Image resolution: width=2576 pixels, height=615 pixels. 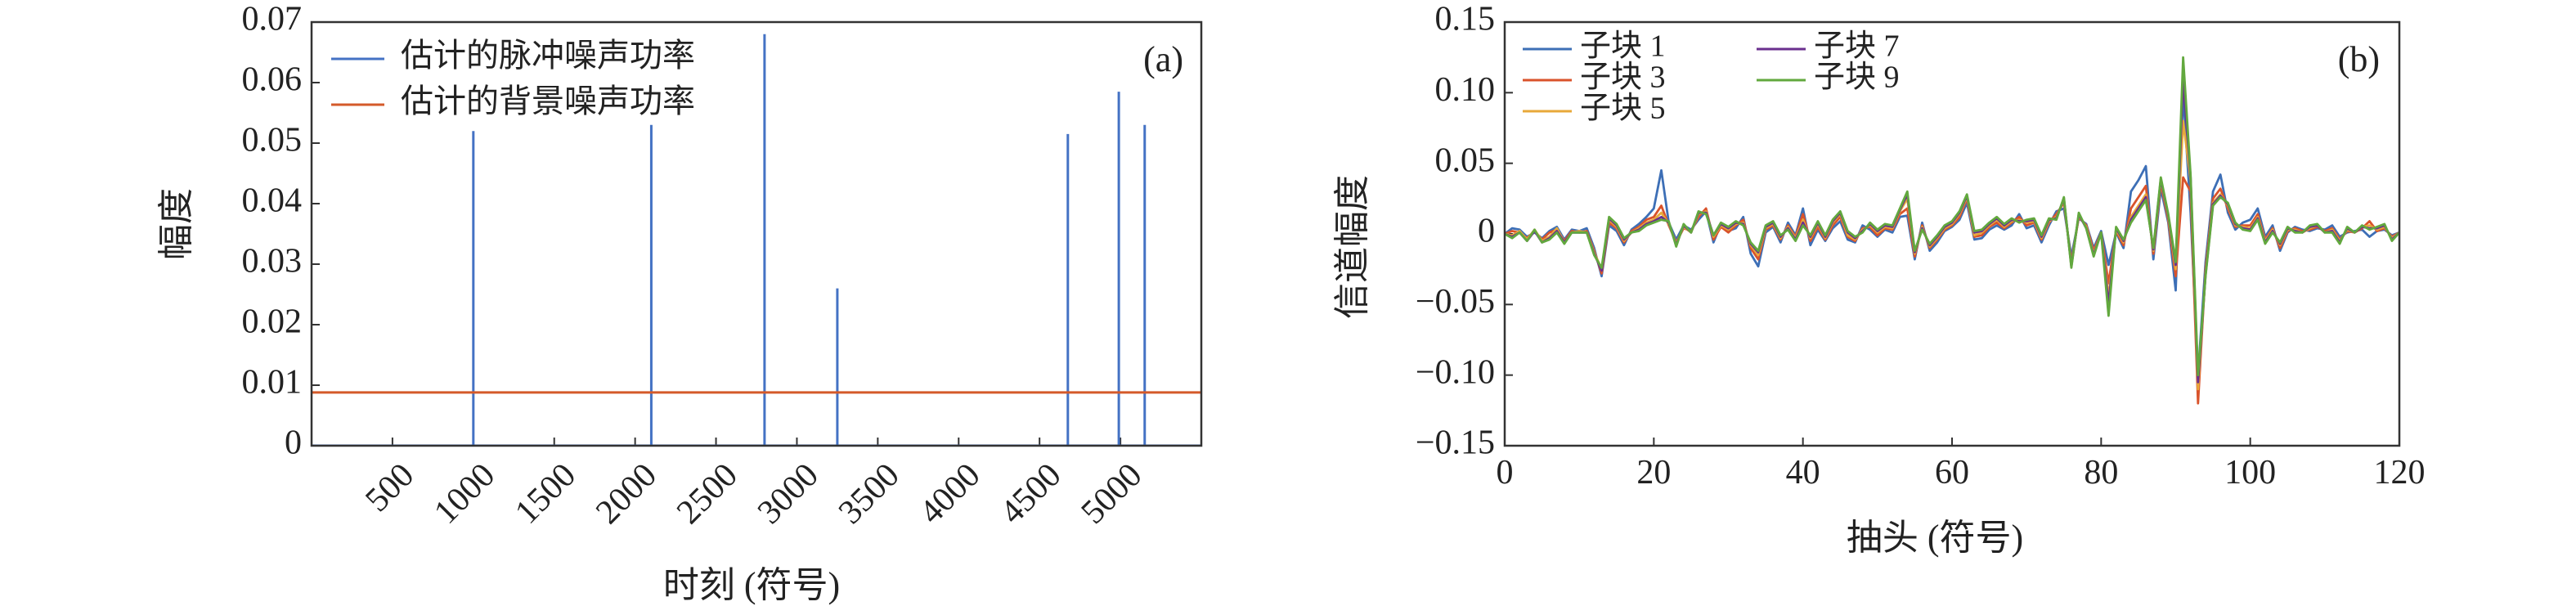 What do you see at coordinates (272, 383) in the screenshot?
I see `a-ytick-label: 0.01` at bounding box center [272, 383].